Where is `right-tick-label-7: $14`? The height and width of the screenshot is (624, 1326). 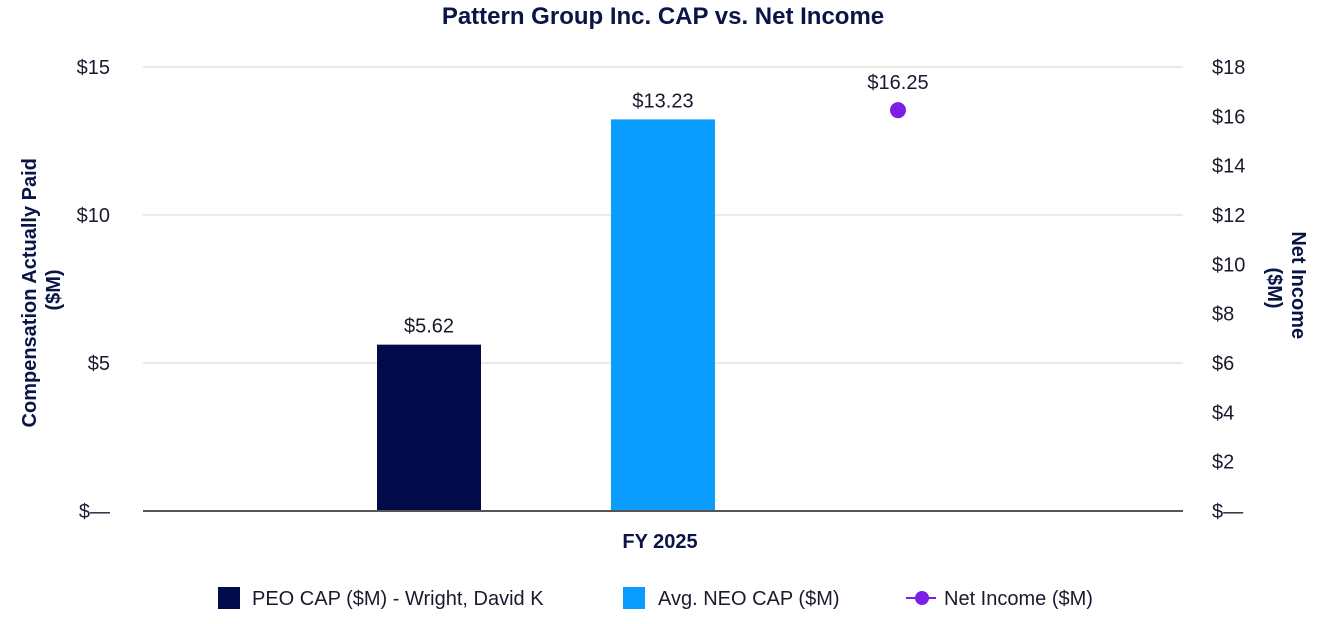
right-tick-label-7: $14 is located at coordinates (1228, 167).